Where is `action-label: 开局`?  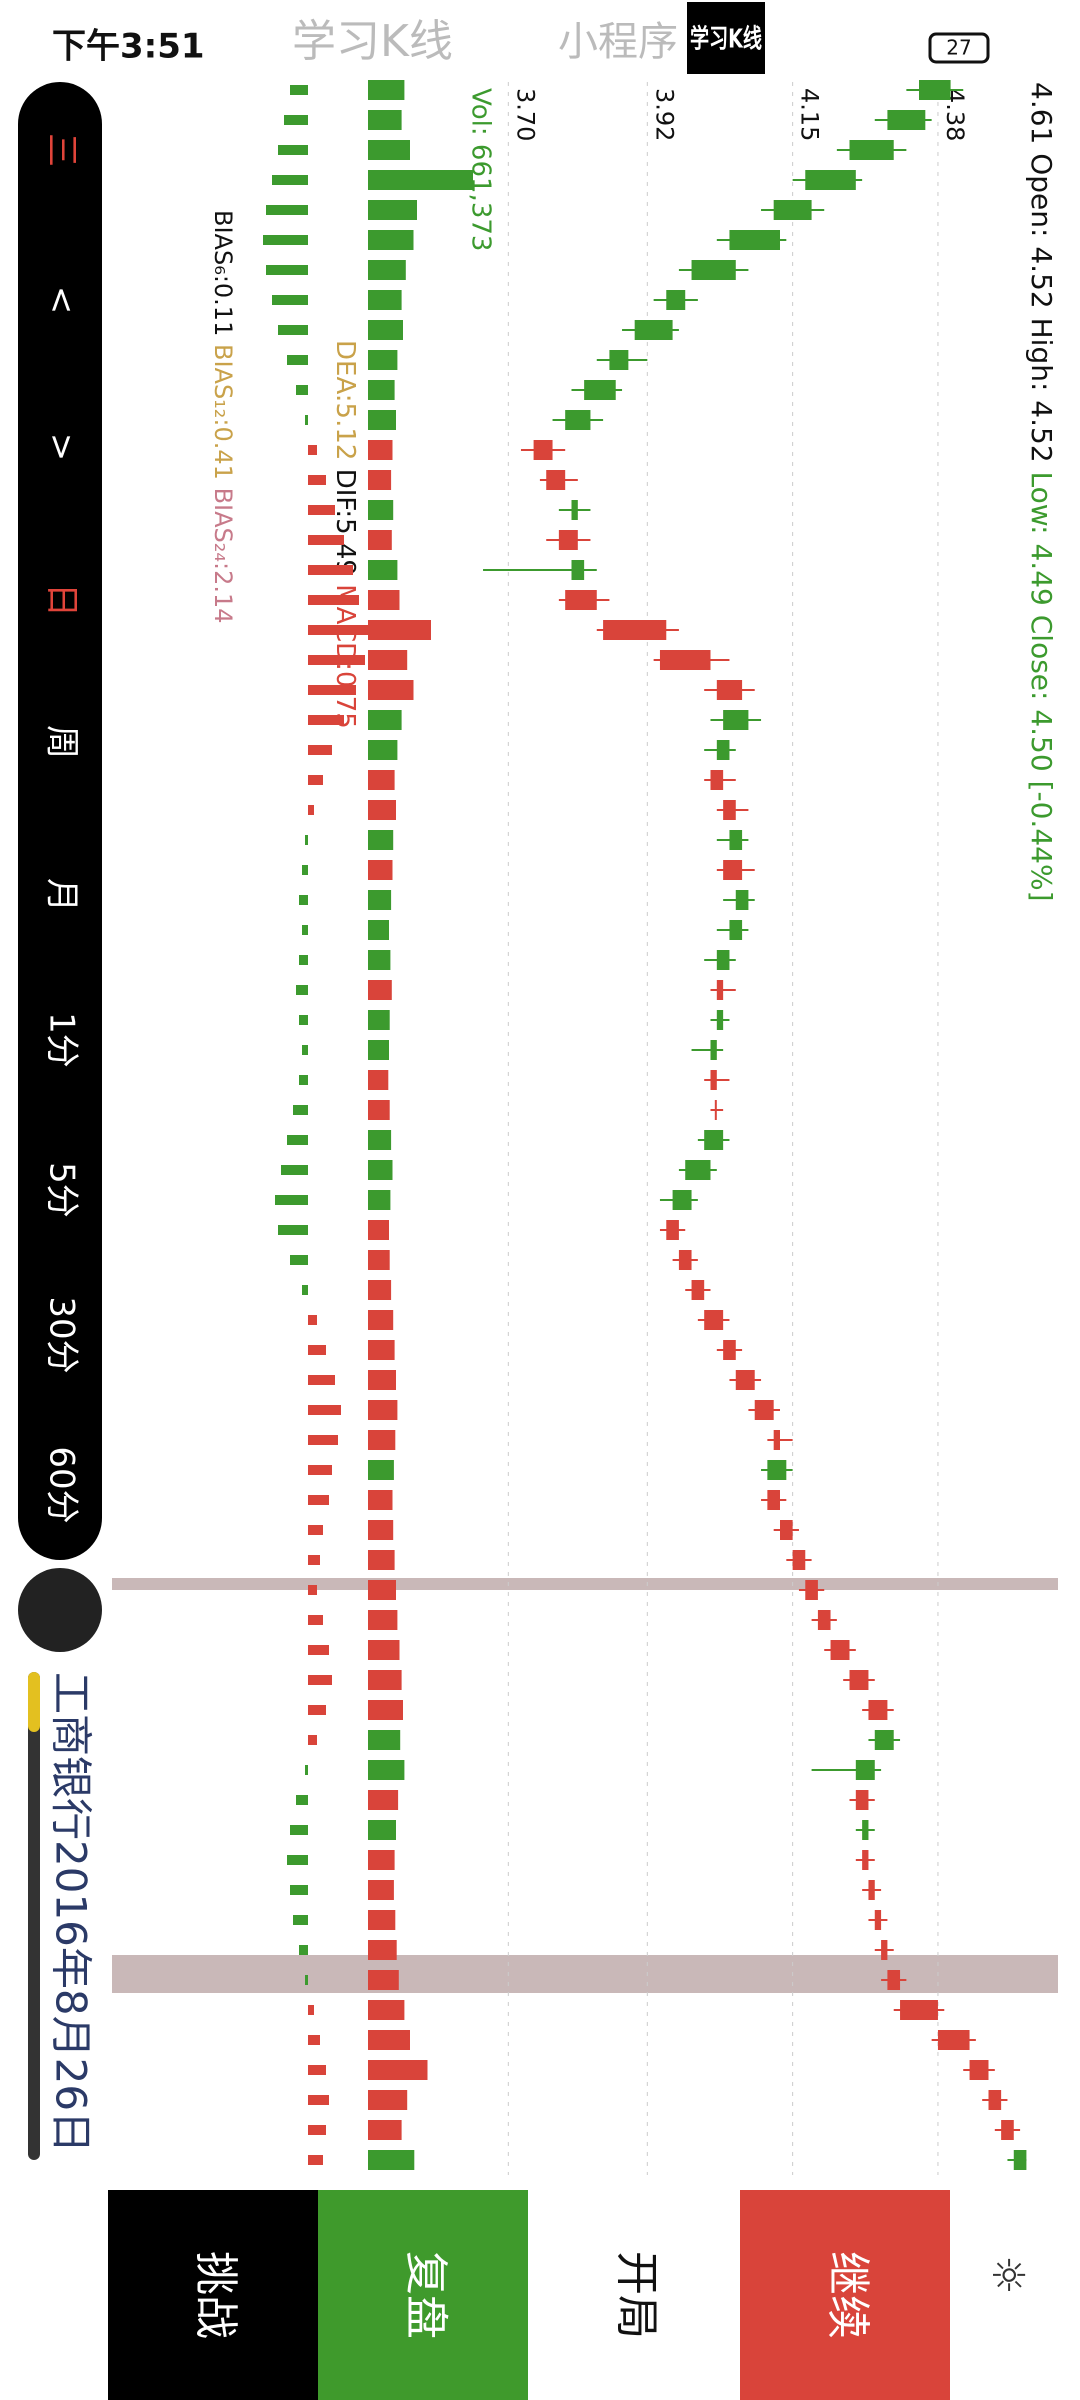
action-label: 开局 is located at coordinates (636, 2295).